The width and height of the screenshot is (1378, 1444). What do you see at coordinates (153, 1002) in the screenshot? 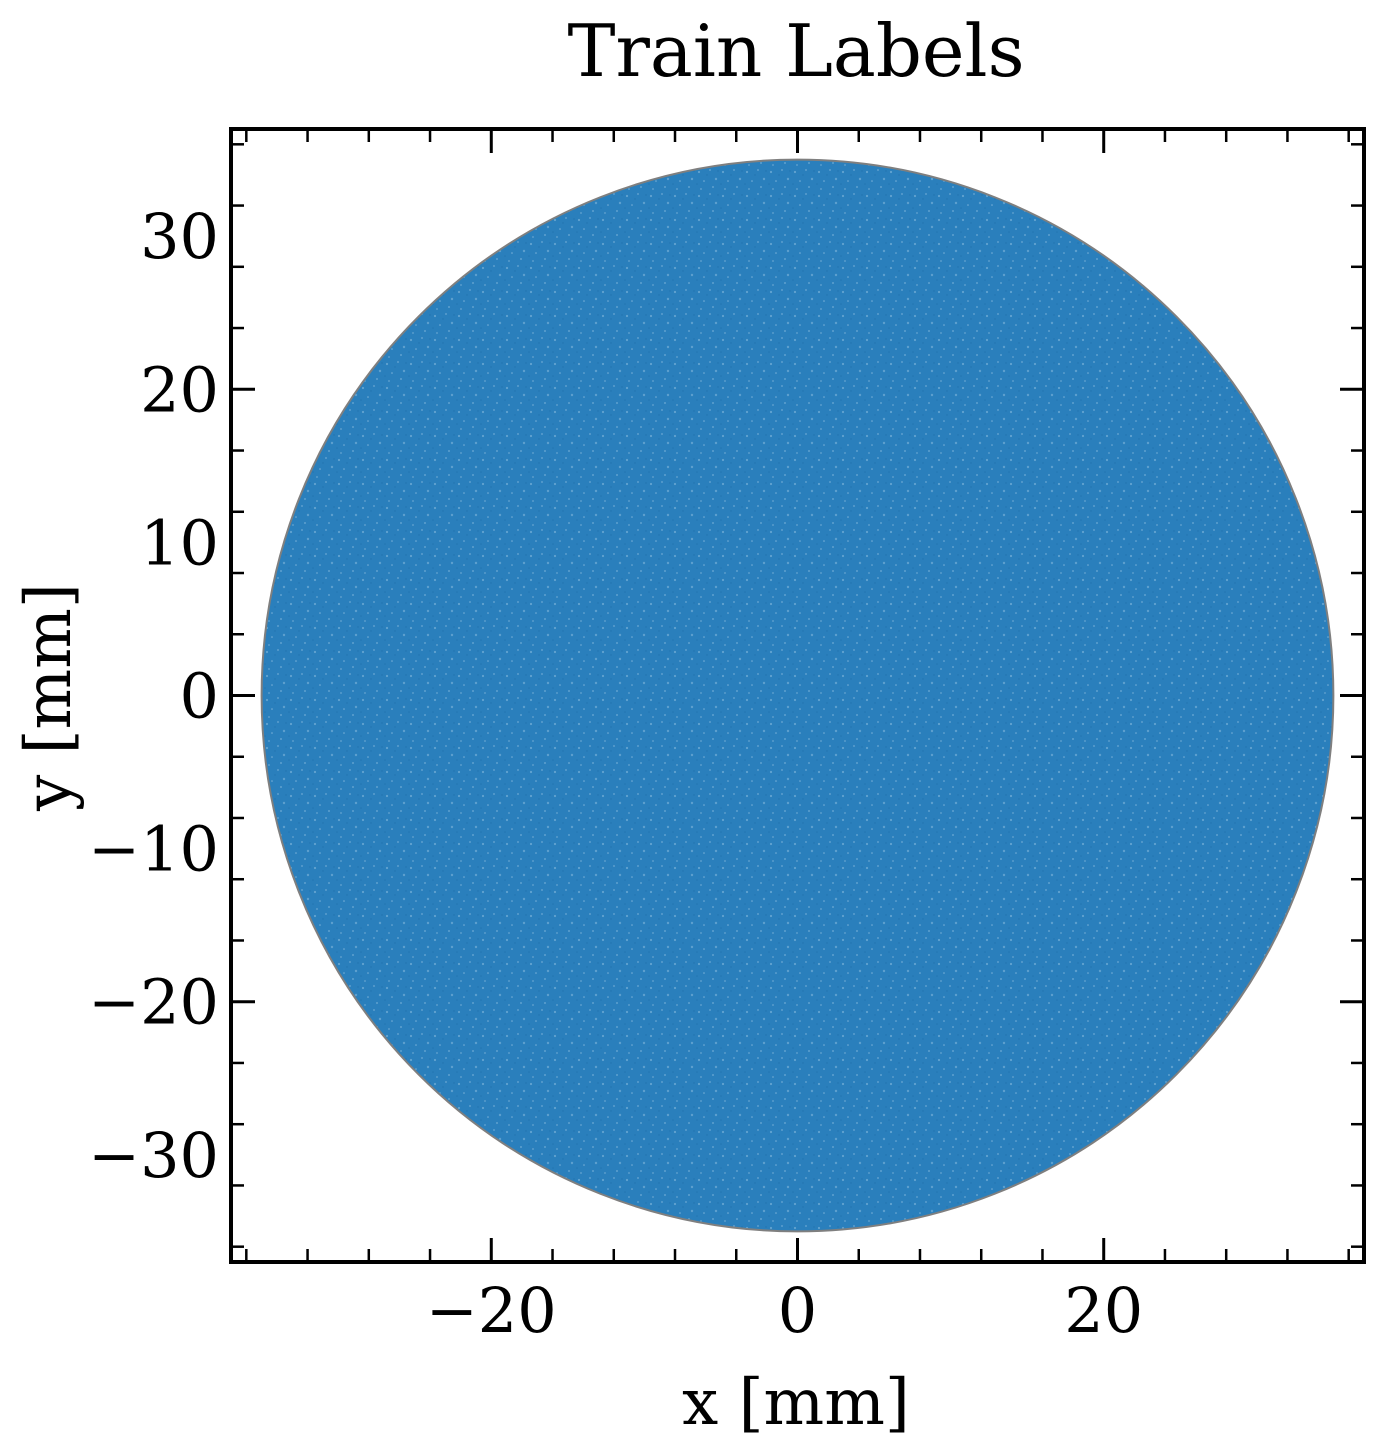
I see `y-tick-label: −20` at bounding box center [153, 1002].